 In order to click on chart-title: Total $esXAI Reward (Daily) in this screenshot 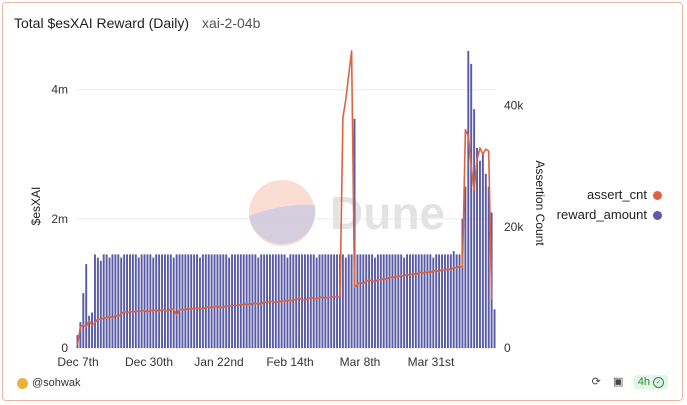, I will do `click(102, 23)`.